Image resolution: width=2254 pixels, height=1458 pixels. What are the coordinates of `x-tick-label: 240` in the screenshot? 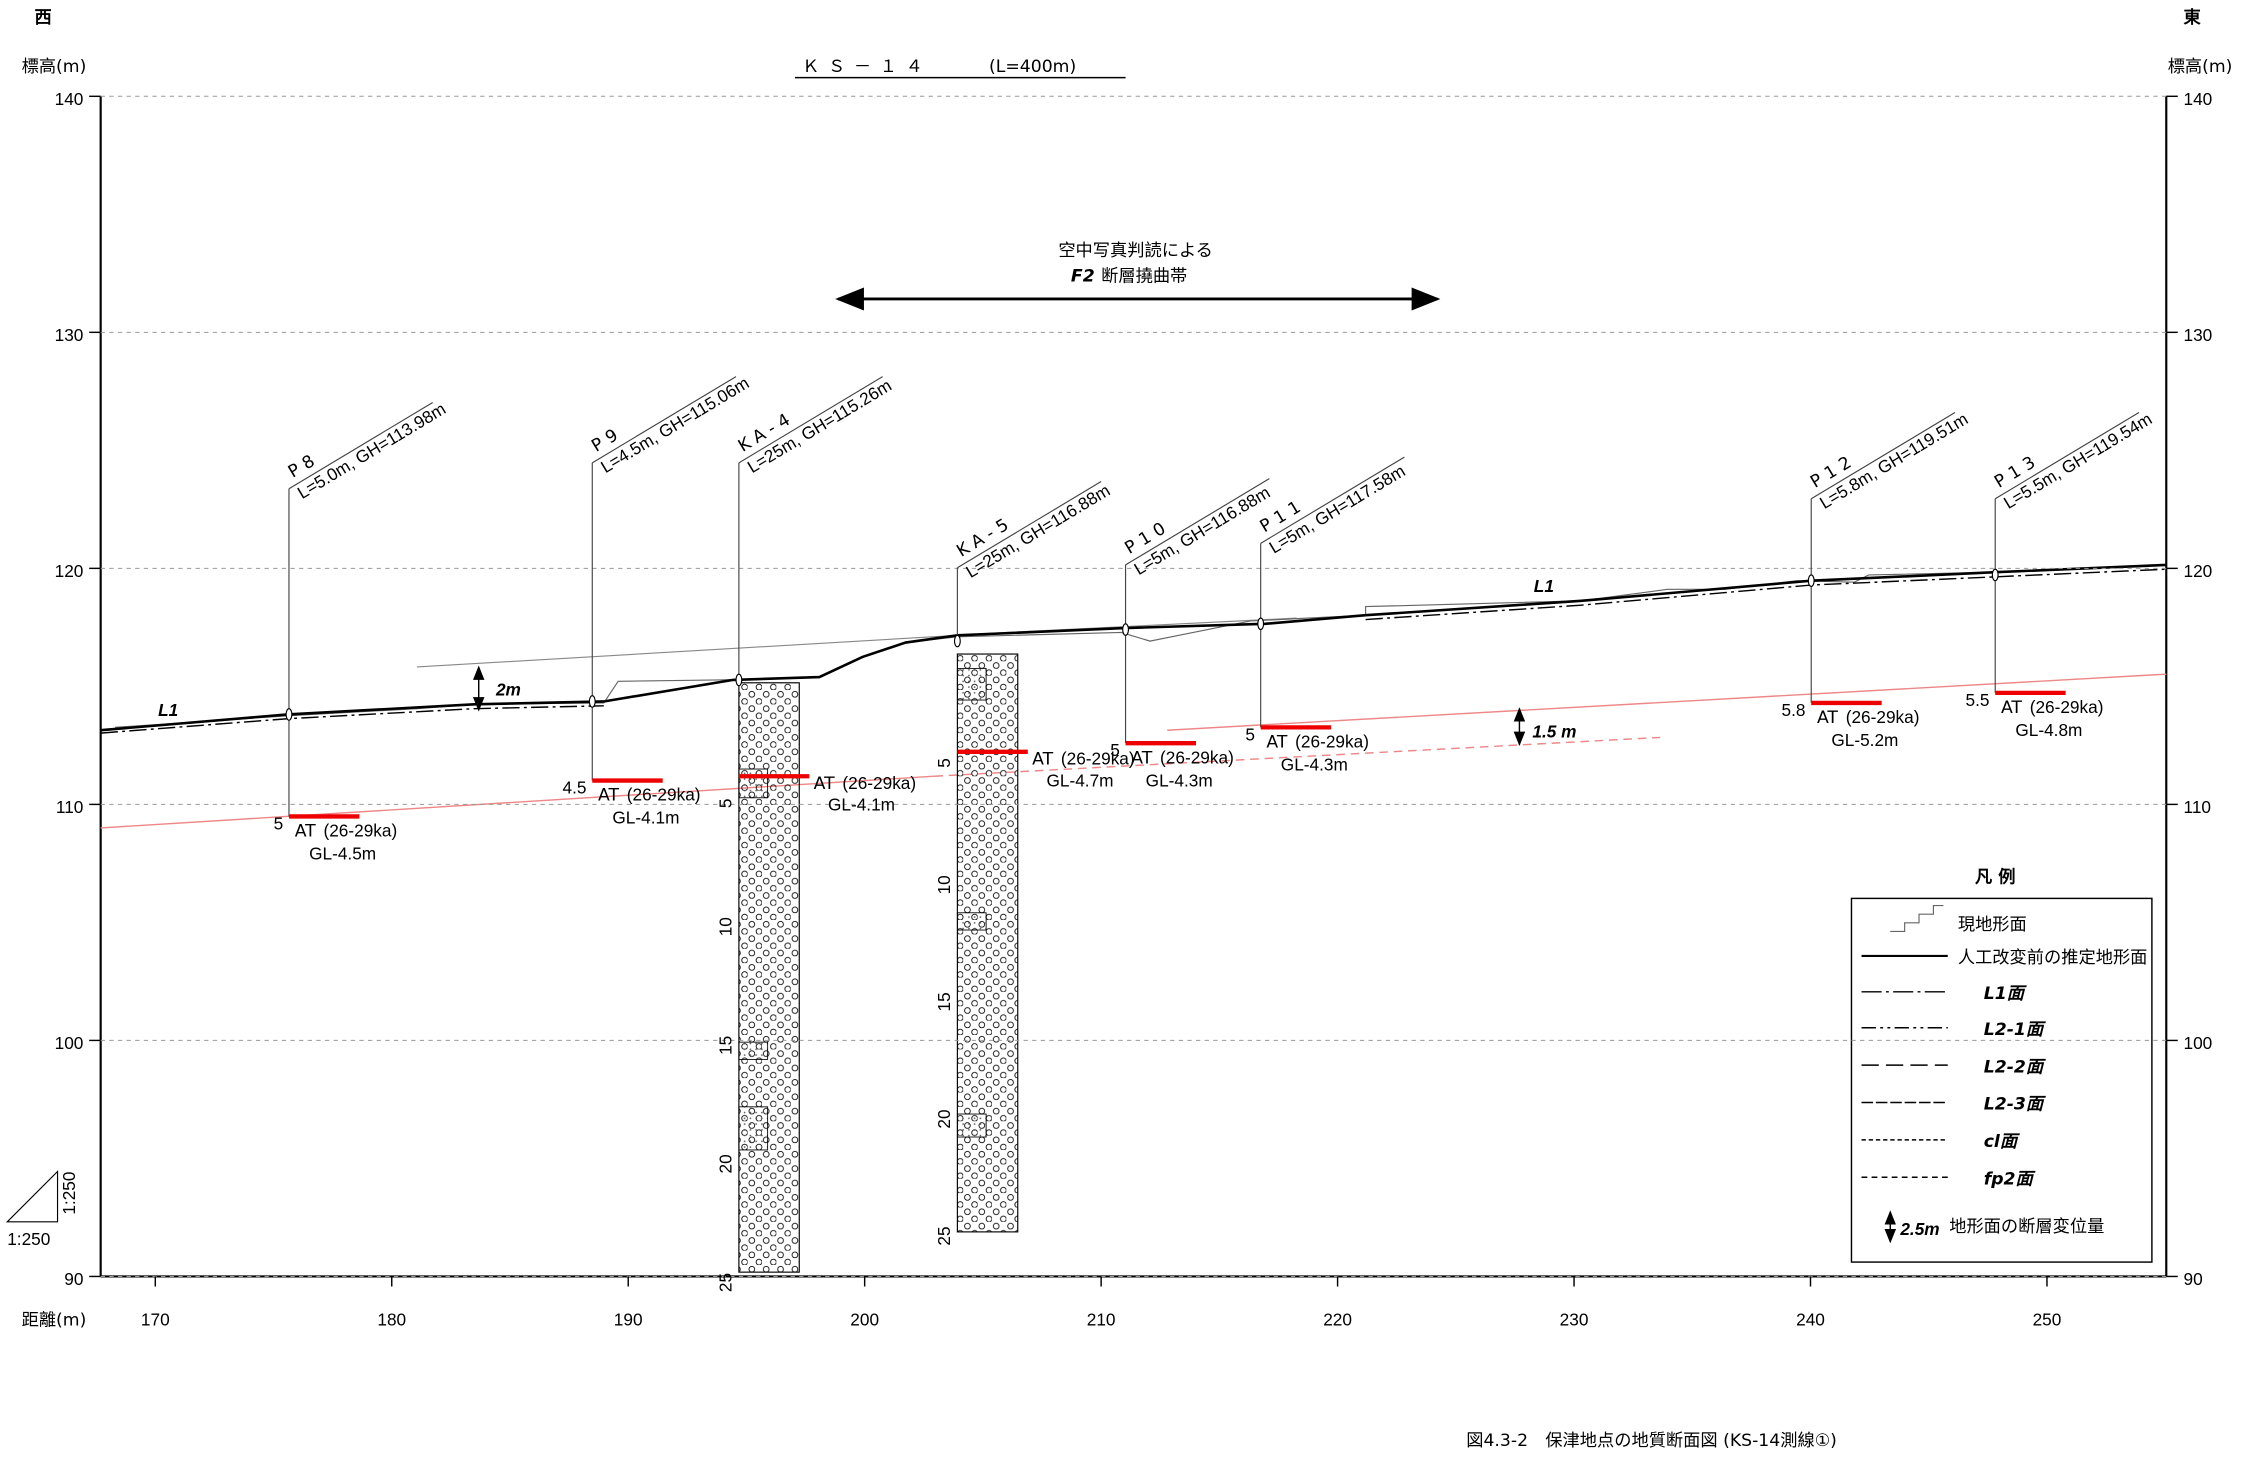 It's located at (1810, 1319).